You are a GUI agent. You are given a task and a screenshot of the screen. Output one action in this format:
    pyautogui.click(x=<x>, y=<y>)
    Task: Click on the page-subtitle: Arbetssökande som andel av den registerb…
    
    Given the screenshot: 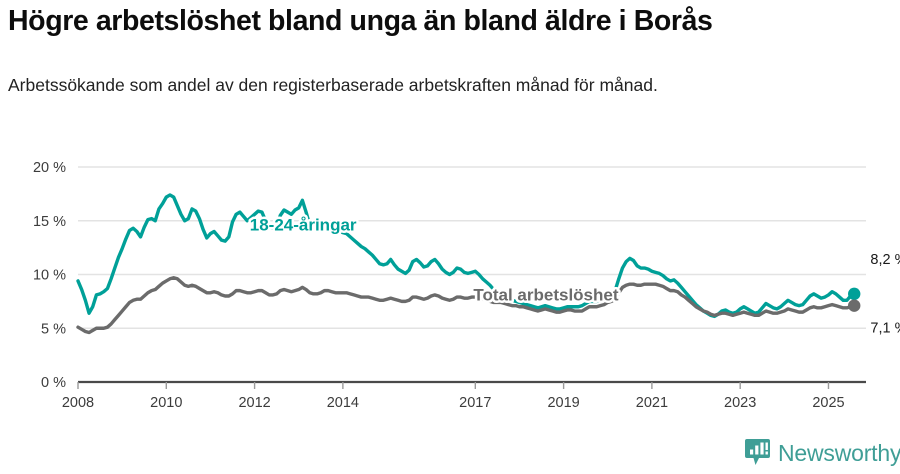 What is the action you would take?
    pyautogui.click(x=333, y=85)
    